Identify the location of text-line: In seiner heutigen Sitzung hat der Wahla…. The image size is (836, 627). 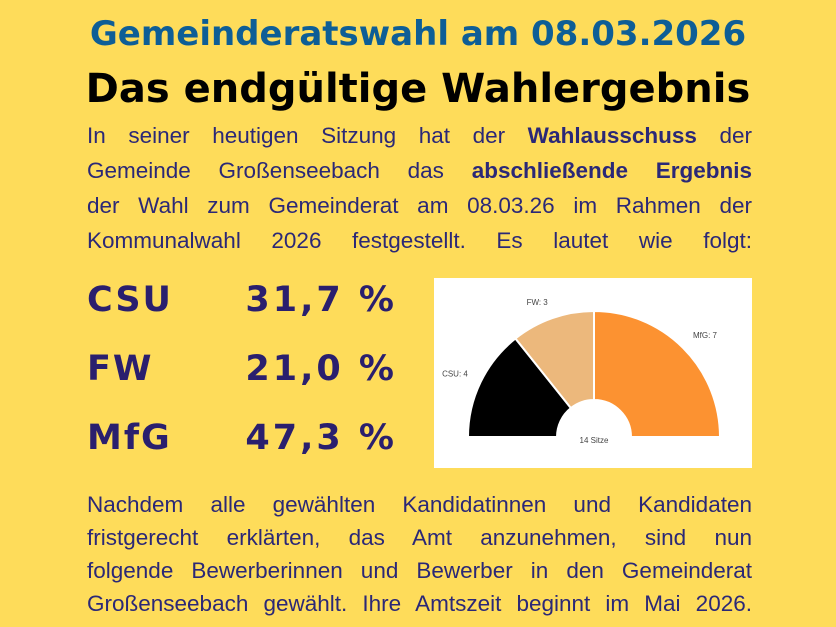
(419, 135).